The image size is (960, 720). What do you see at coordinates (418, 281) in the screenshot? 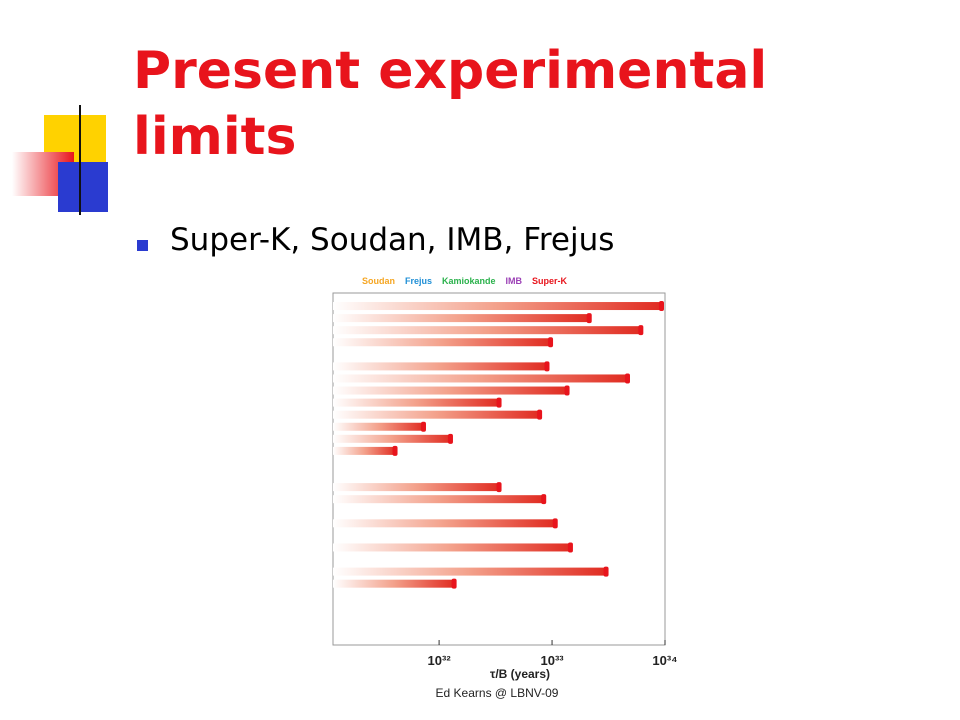
I see `legend-label: Frejus` at bounding box center [418, 281].